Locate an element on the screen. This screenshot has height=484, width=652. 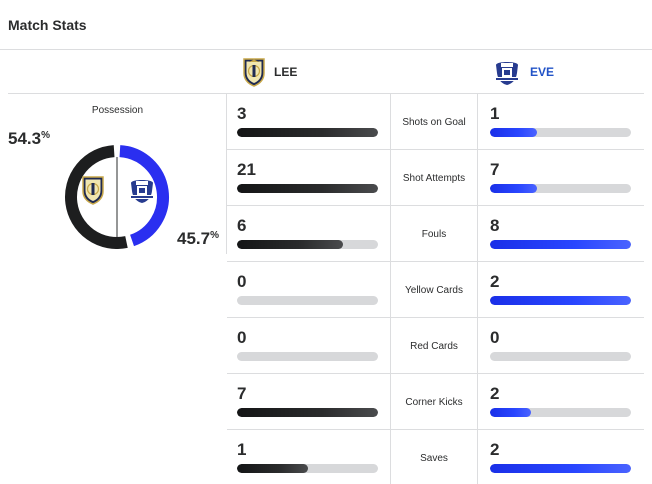
stat-label: Yellow Cards is located at coordinates (434, 290).